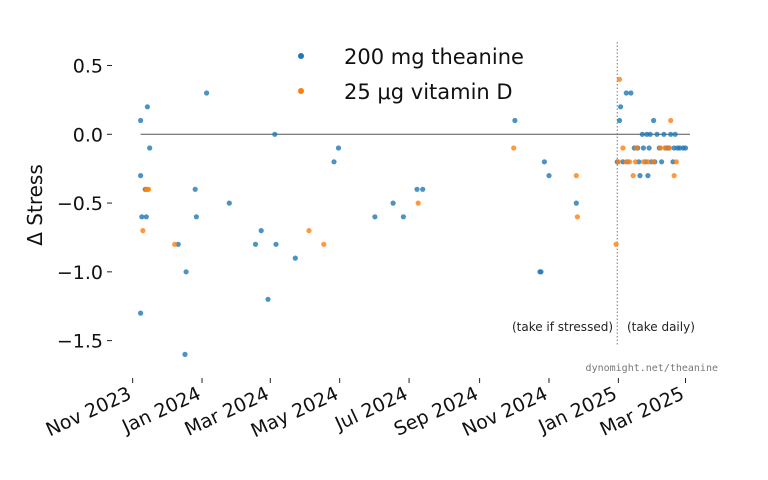  What do you see at coordinates (89, 412) in the screenshot?
I see `x-tick-label: Nov 2023` at bounding box center [89, 412].